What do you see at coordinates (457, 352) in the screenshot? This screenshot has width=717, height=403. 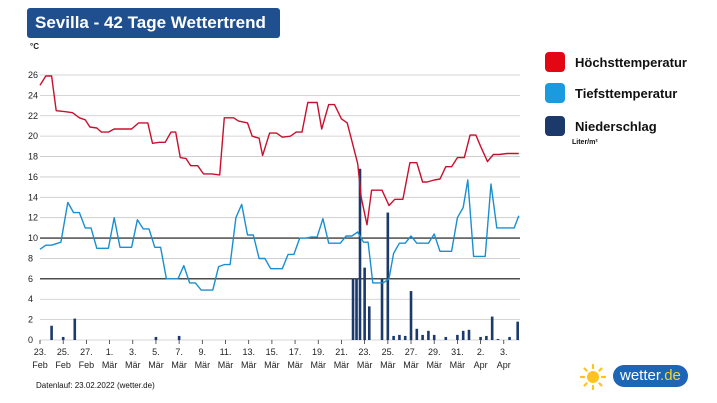 I see `x-tick-day-18: 31.` at bounding box center [457, 352].